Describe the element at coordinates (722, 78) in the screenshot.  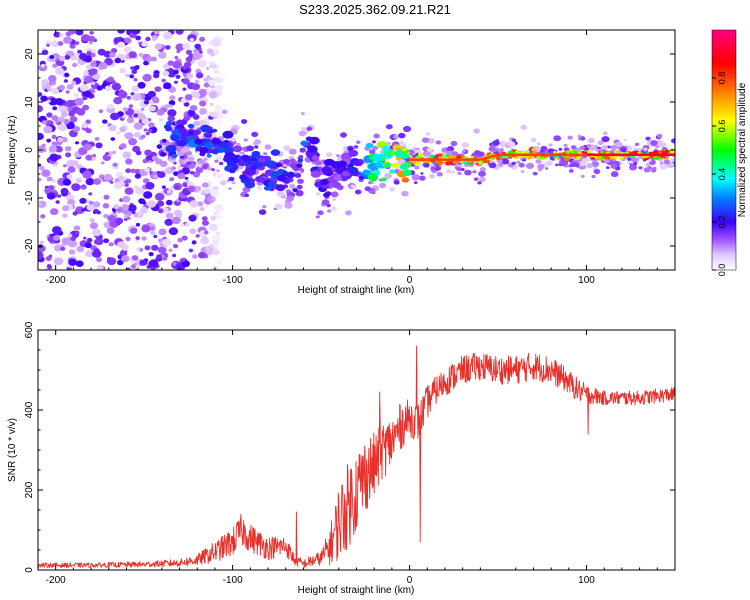
I see `colorbar-tick-label: 0.8` at that location.